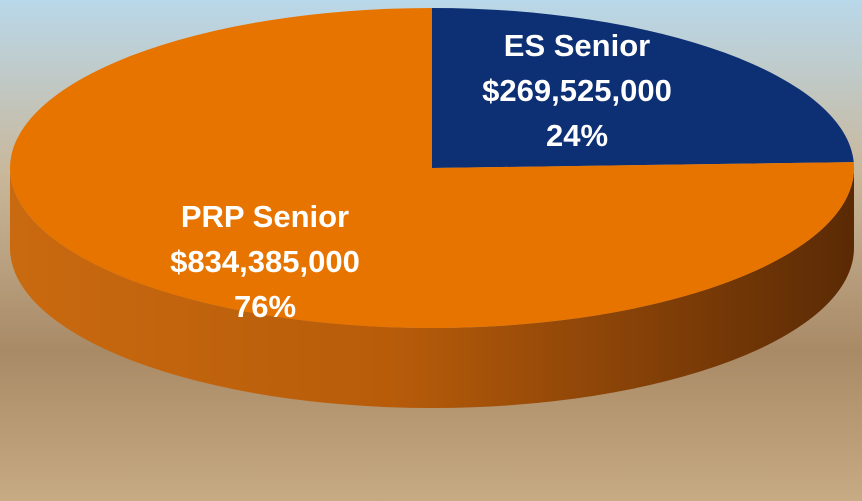 The image size is (862, 501). What do you see at coordinates (265, 261) in the screenshot?
I see `slice-value: $834,385,000` at bounding box center [265, 261].